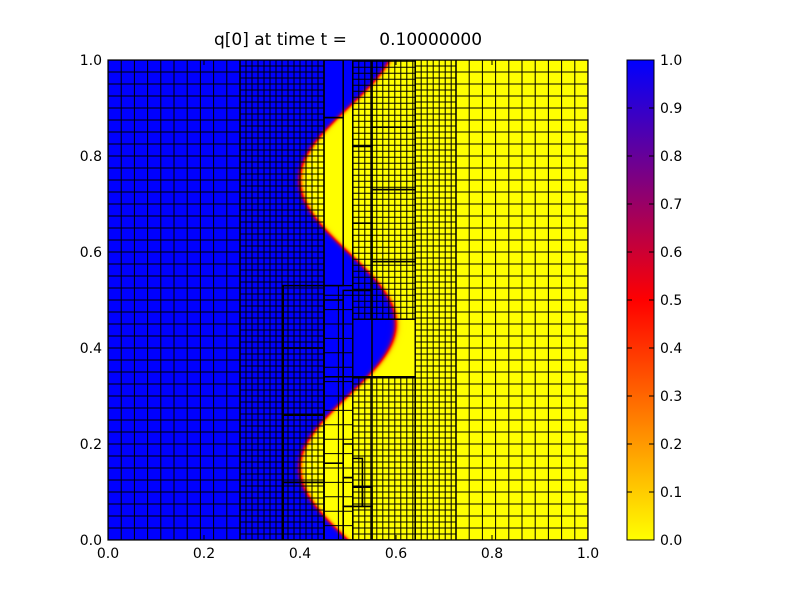 The width and height of the screenshot is (800, 600). Describe the element at coordinates (91, 157) in the screenshot. I see `y-tick-label: 0.8` at that location.